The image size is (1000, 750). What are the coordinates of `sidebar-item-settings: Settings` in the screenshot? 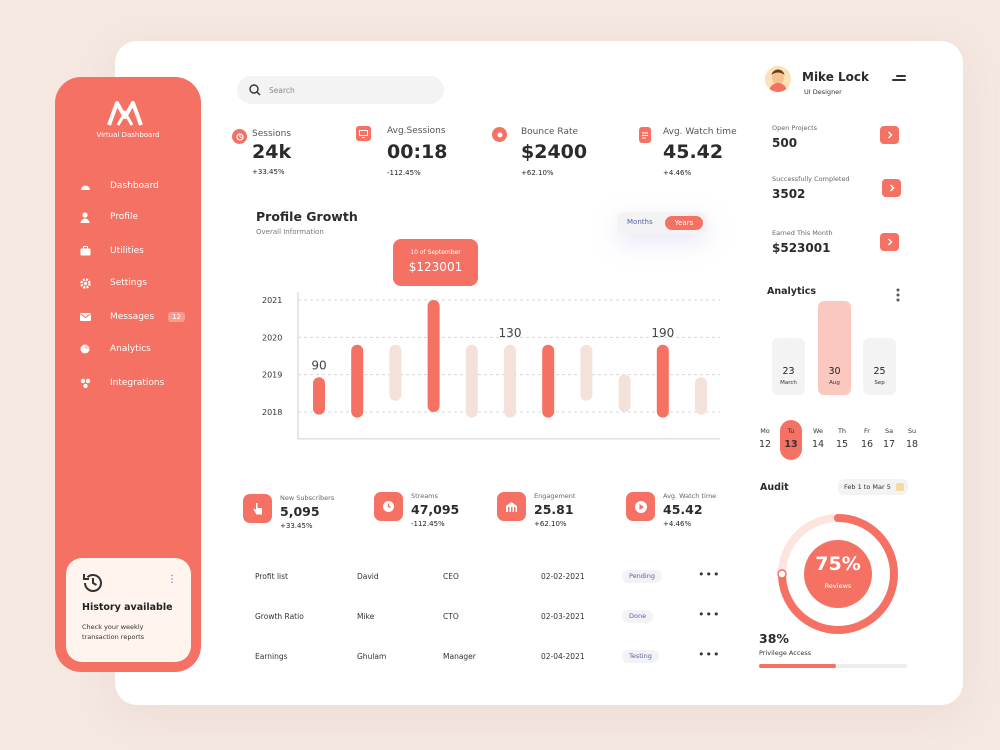 It's located at (135, 283).